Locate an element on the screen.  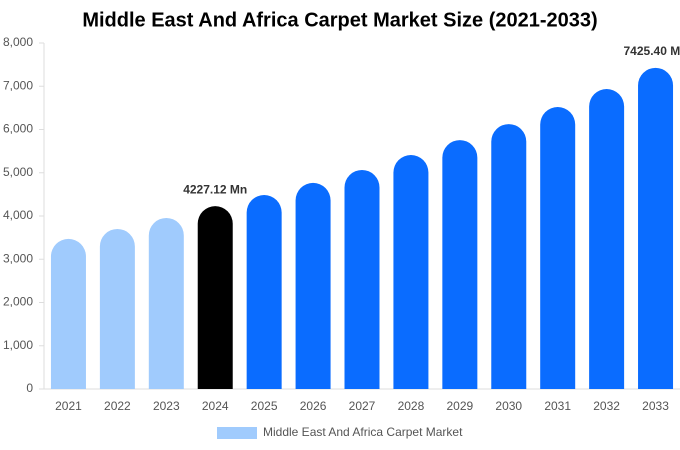
x-tick-label: 2031 is located at coordinates (557, 406).